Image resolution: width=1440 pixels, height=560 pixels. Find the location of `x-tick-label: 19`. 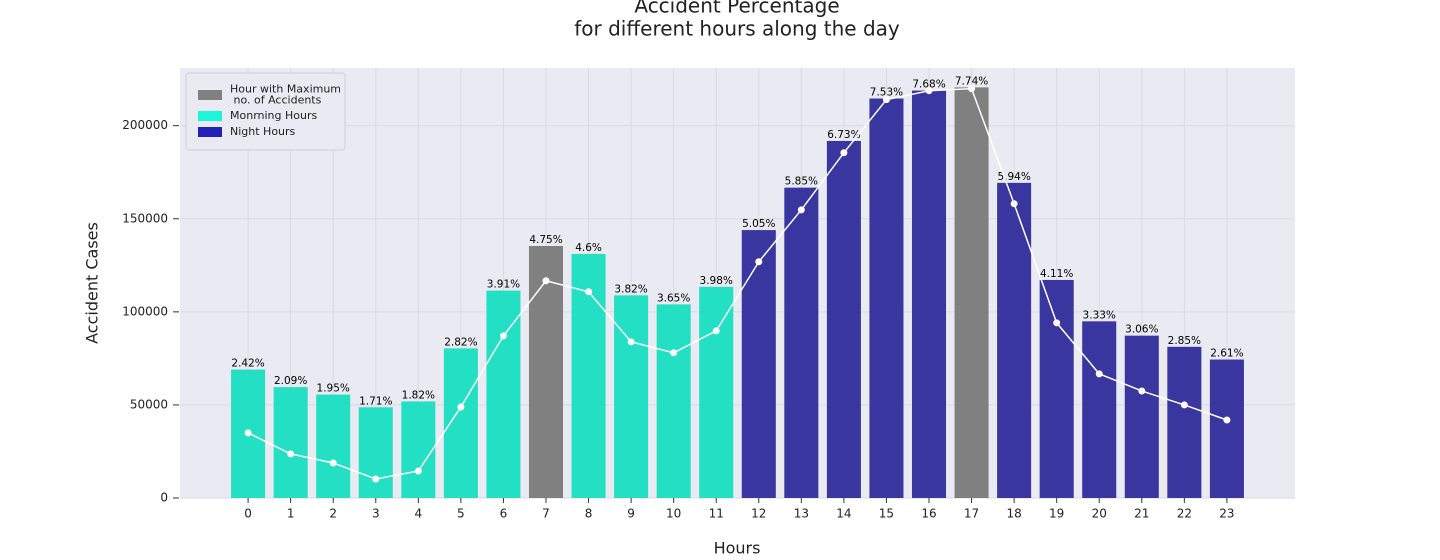

x-tick-label: 19 is located at coordinates (1056, 514).